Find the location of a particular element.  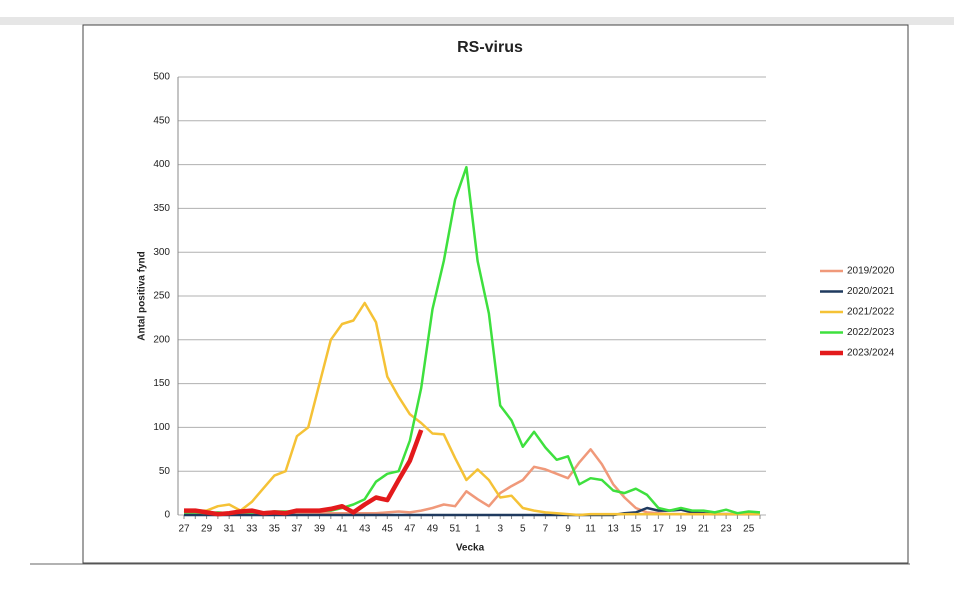

x-tick-label: 23 is located at coordinates (727, 529).